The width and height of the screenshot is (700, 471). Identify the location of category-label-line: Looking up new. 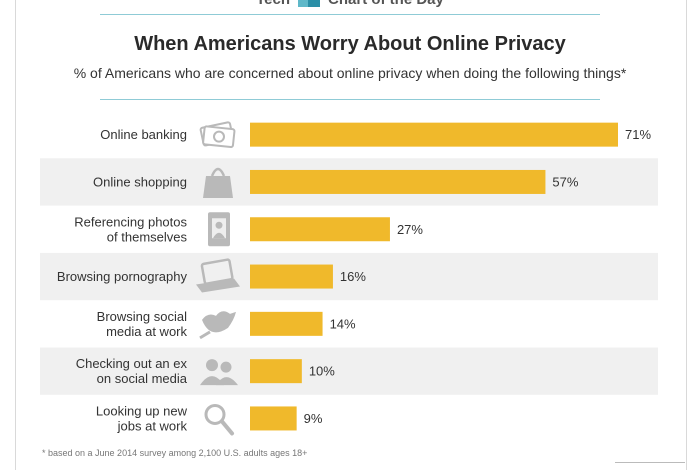
(142, 410).